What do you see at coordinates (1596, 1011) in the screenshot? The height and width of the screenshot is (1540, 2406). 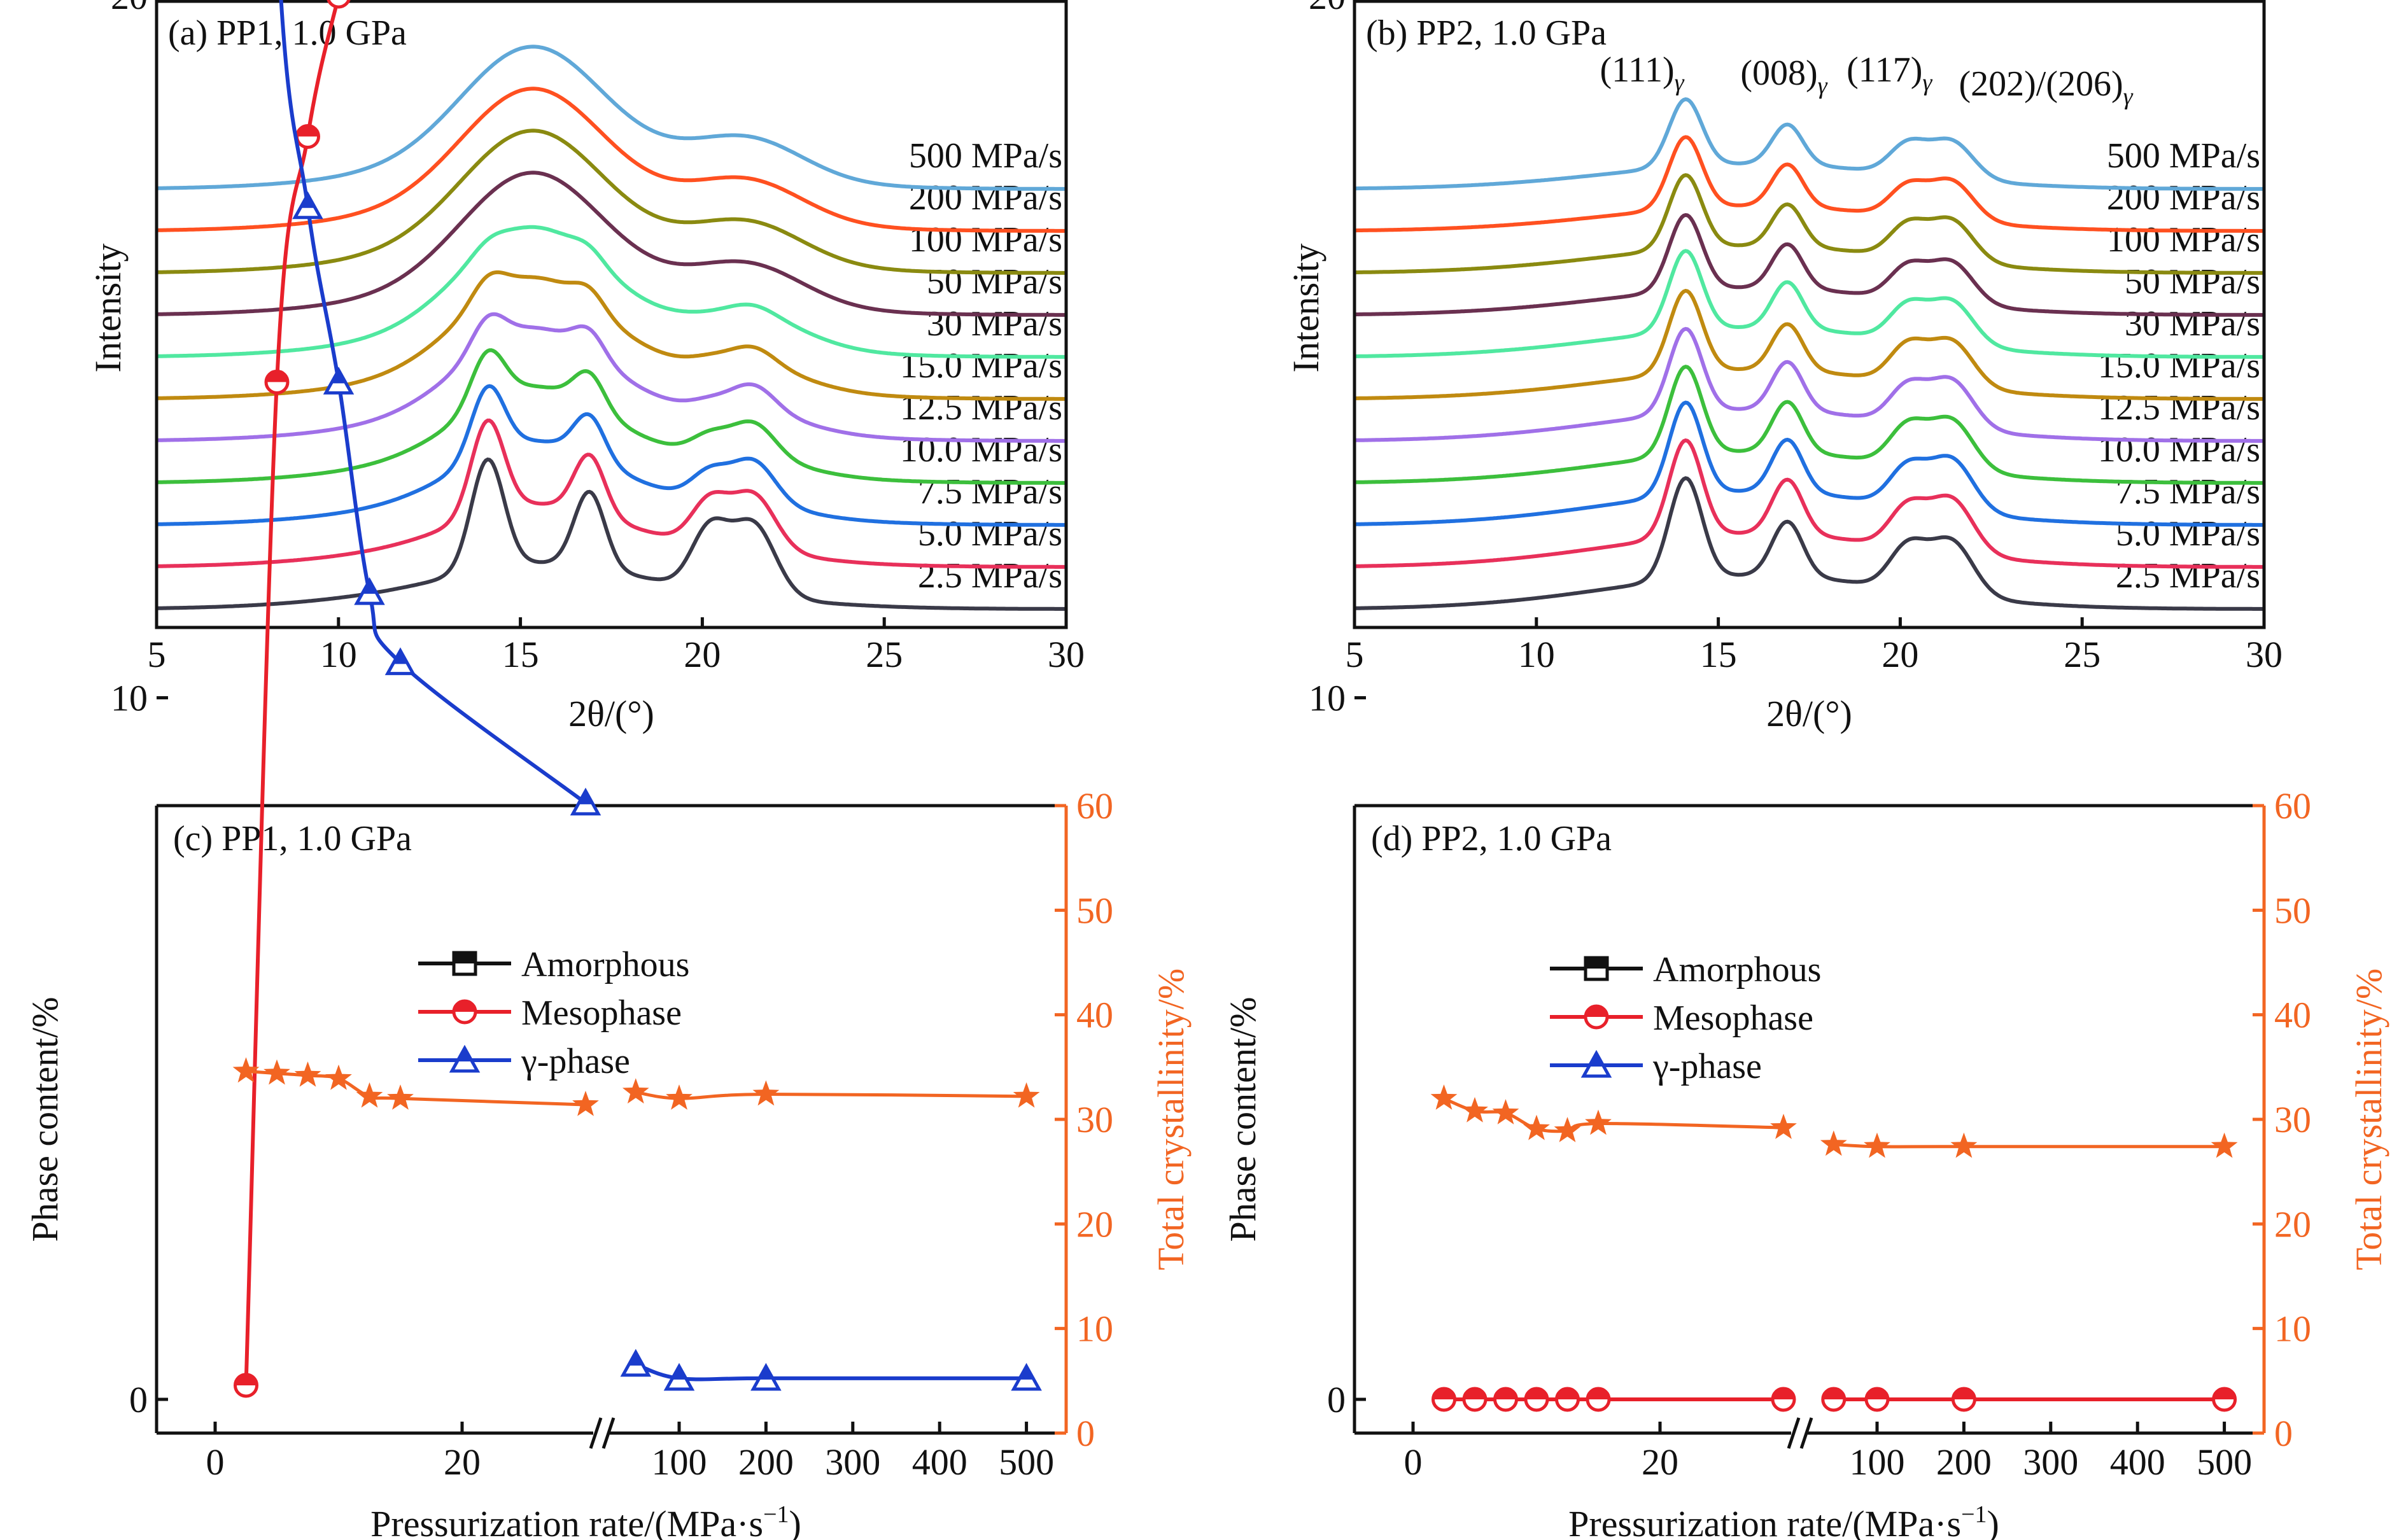 I see `legend-circle-marker-fill` at bounding box center [1596, 1011].